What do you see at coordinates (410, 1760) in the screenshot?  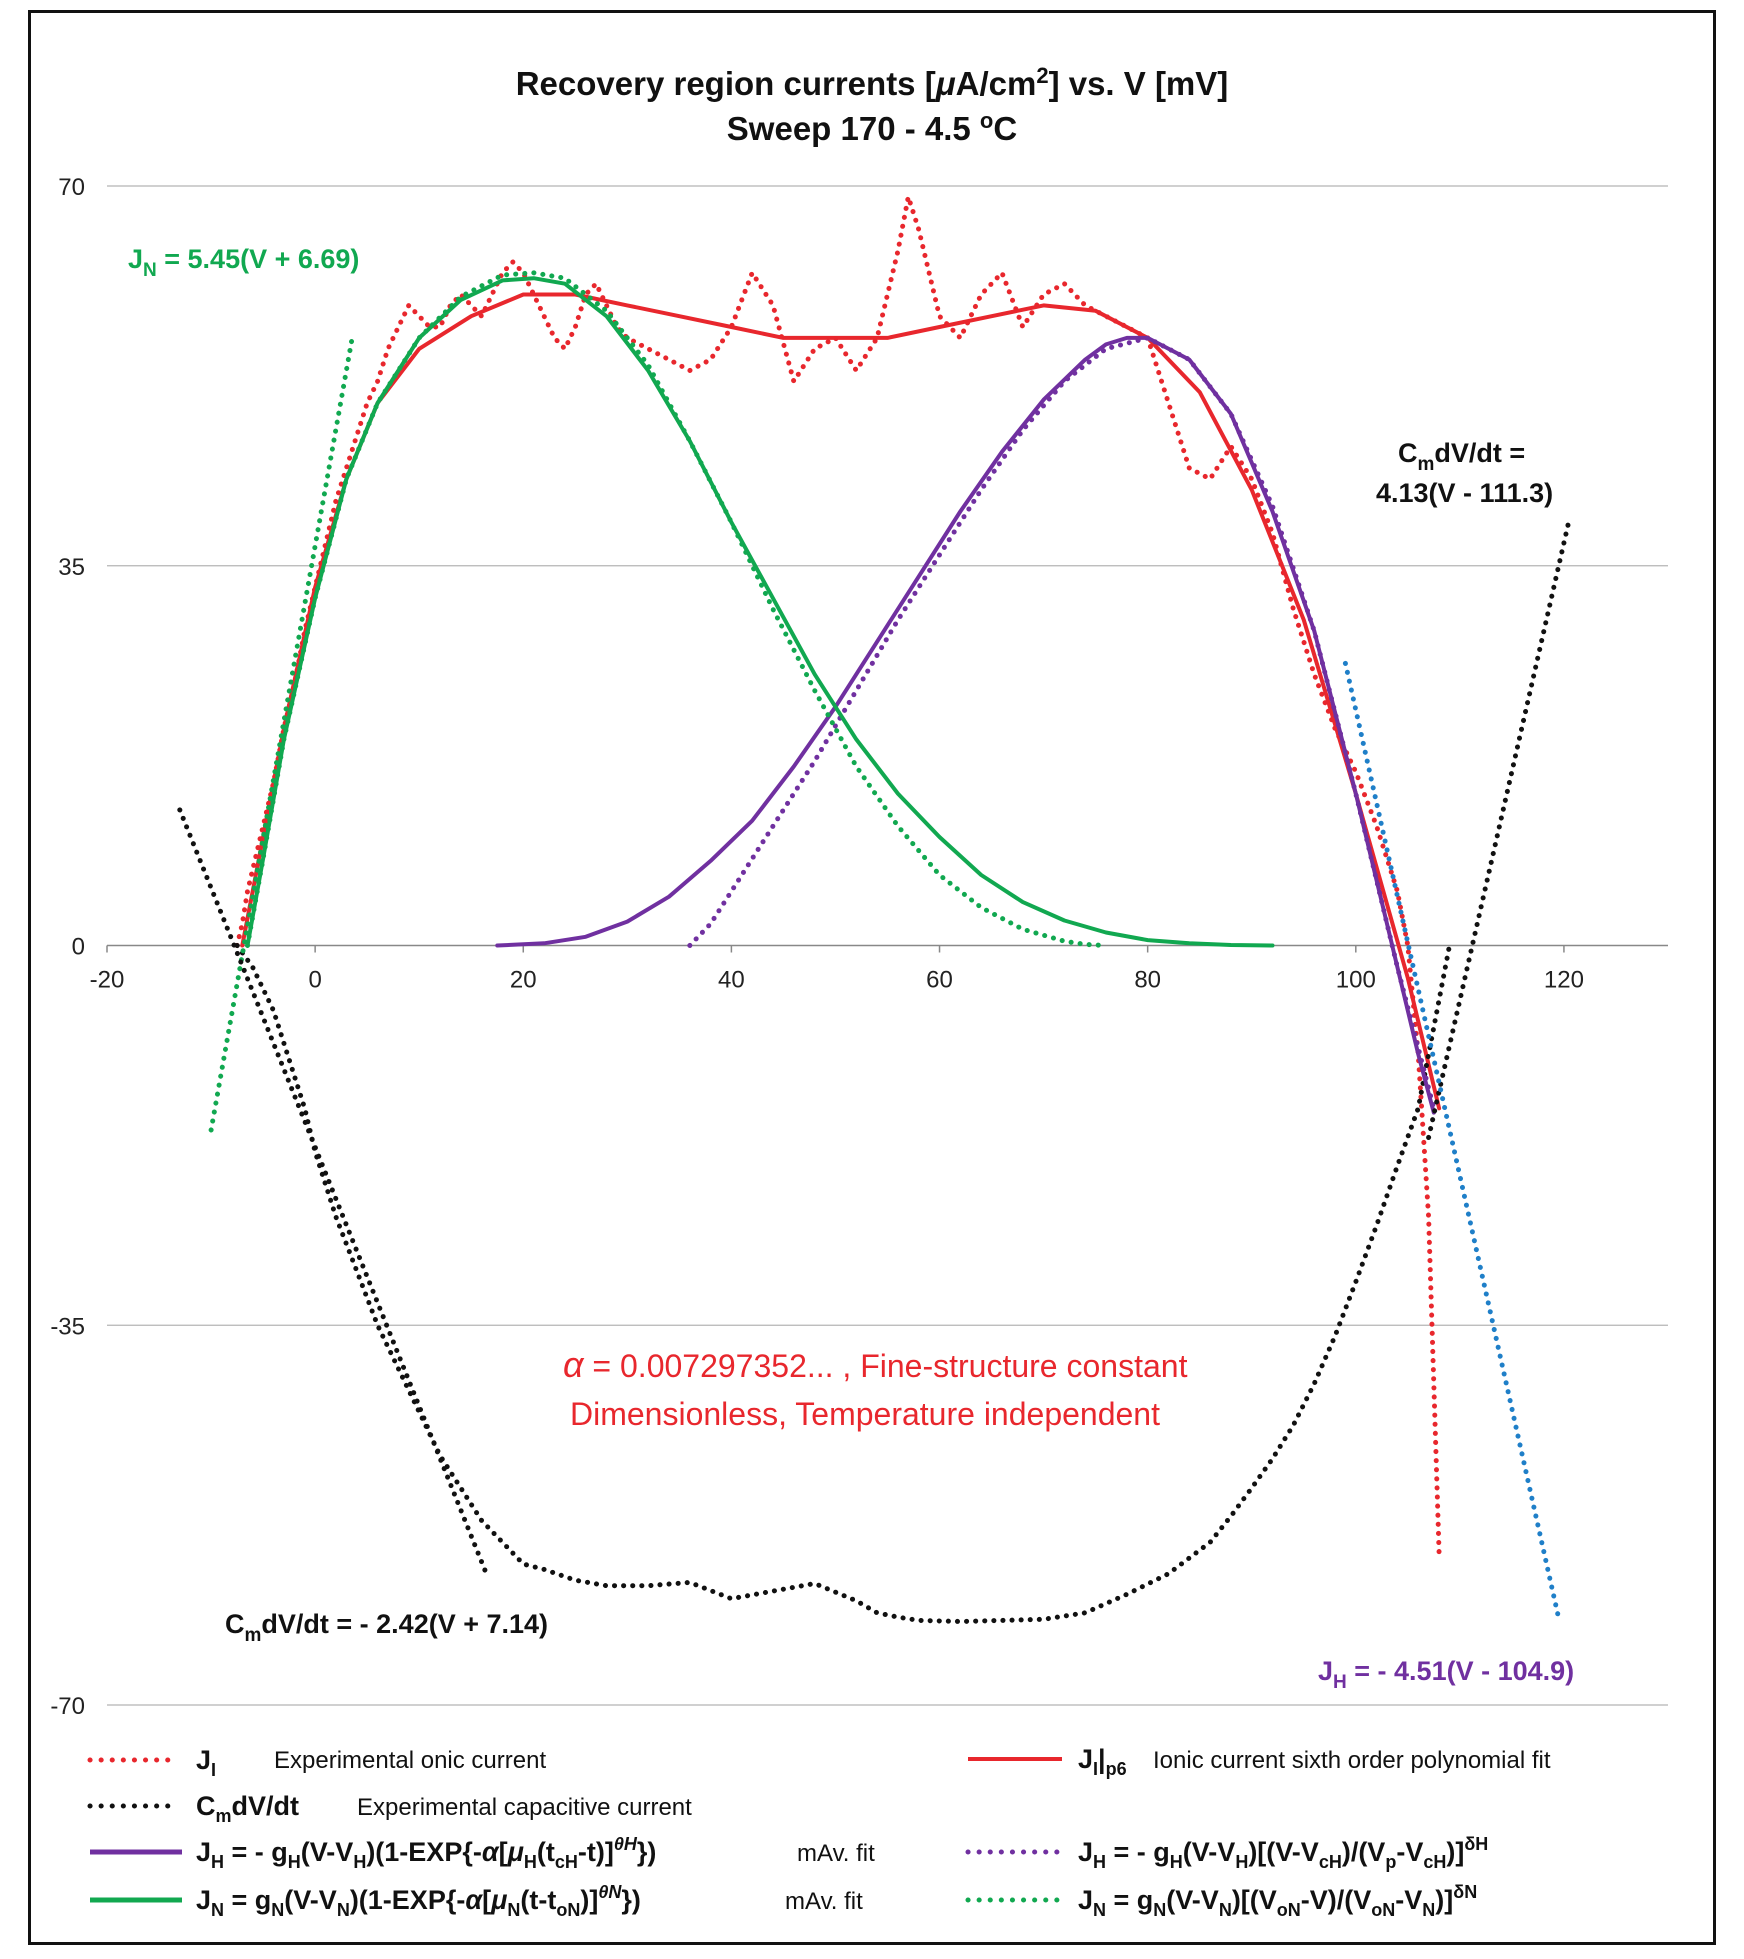 I see `legend-desc-ji: Experimental onic current` at bounding box center [410, 1760].